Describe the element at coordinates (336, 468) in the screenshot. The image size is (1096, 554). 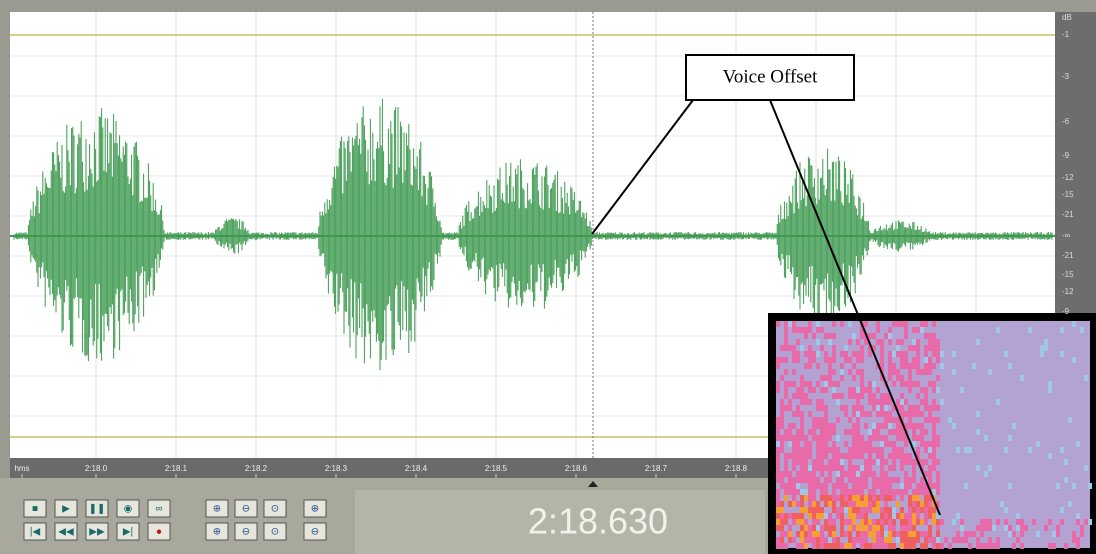
I see `time-ruler-label: 2:18.3` at that location.